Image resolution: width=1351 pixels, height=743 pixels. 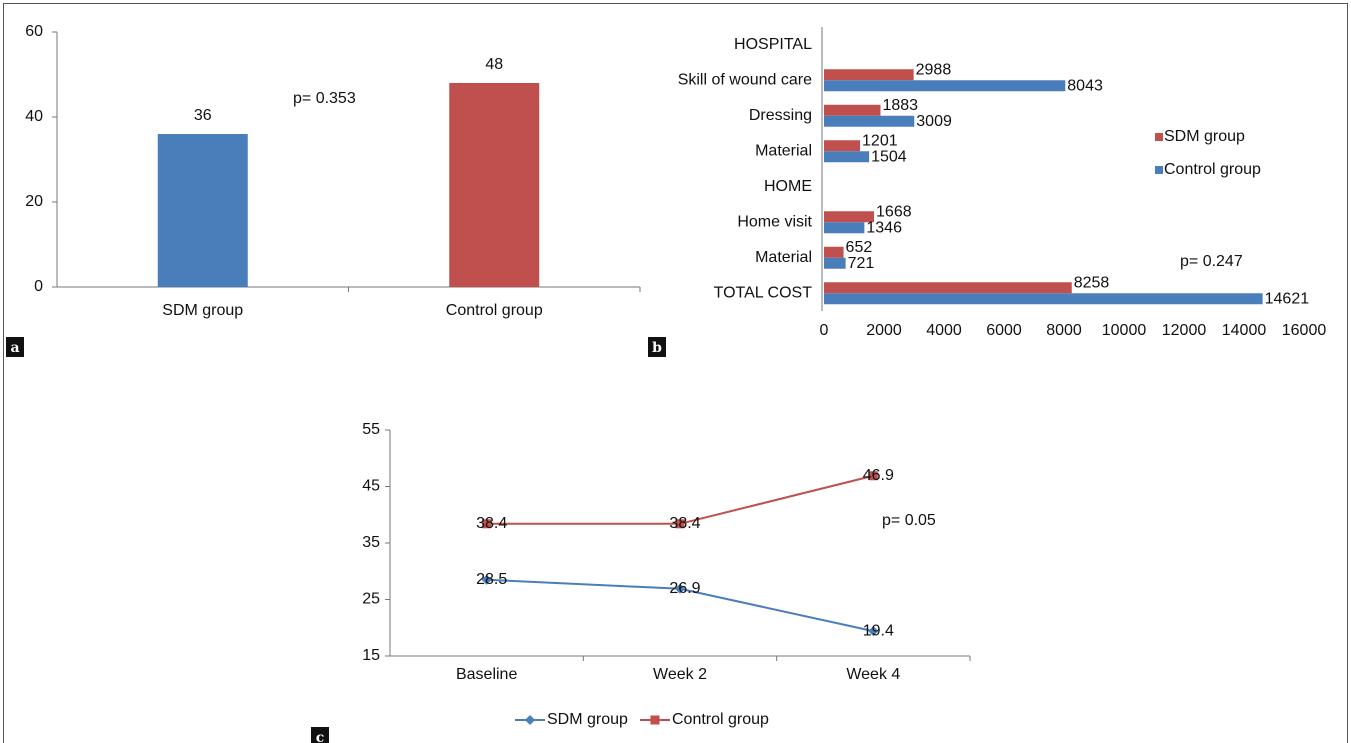 I want to click on panel-label: b, so click(x=657, y=348).